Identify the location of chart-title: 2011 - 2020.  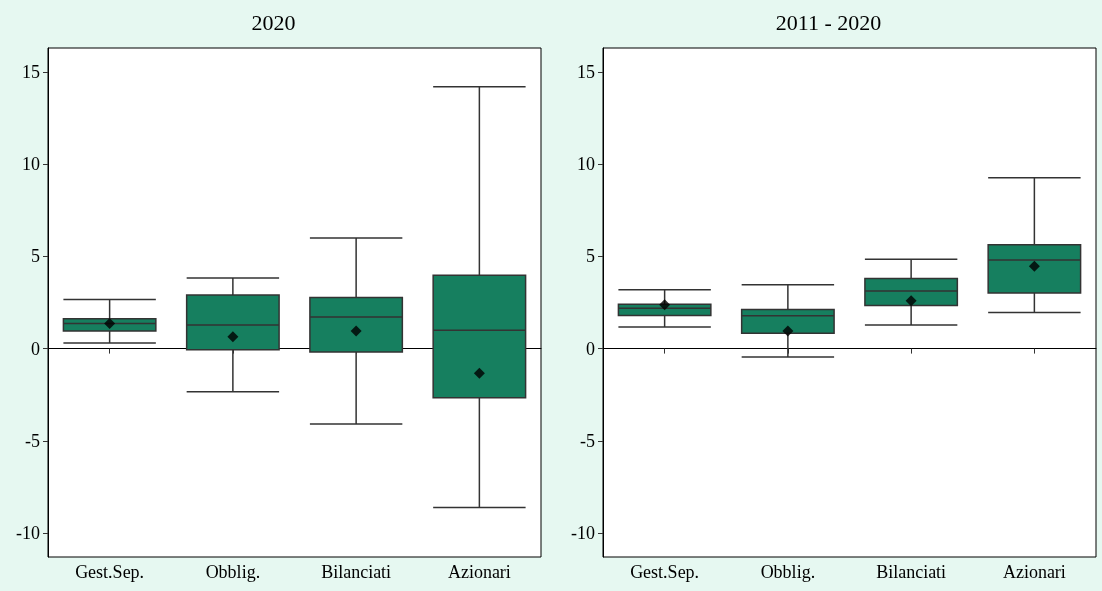
(828, 22).